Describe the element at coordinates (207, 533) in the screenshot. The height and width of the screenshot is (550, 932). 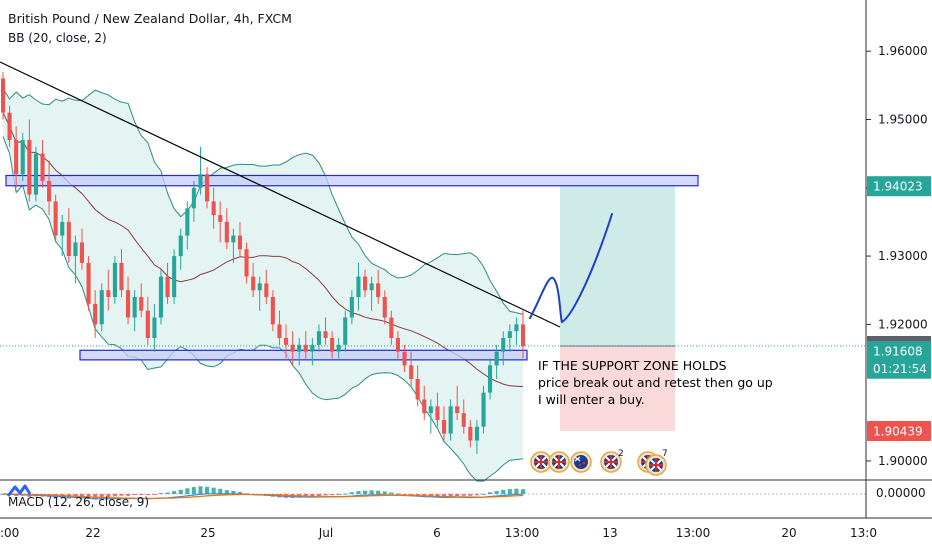
I see `time-tick: 25` at that location.